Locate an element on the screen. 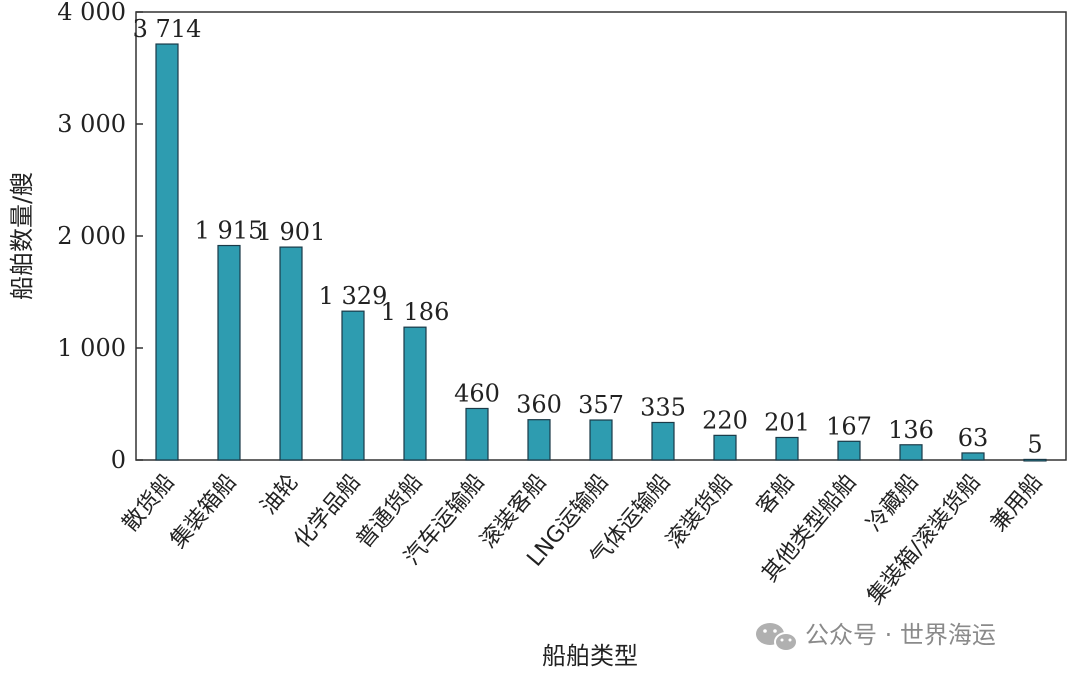 This screenshot has width=1080, height=679. data-label: 1 329 is located at coordinates (353, 296).